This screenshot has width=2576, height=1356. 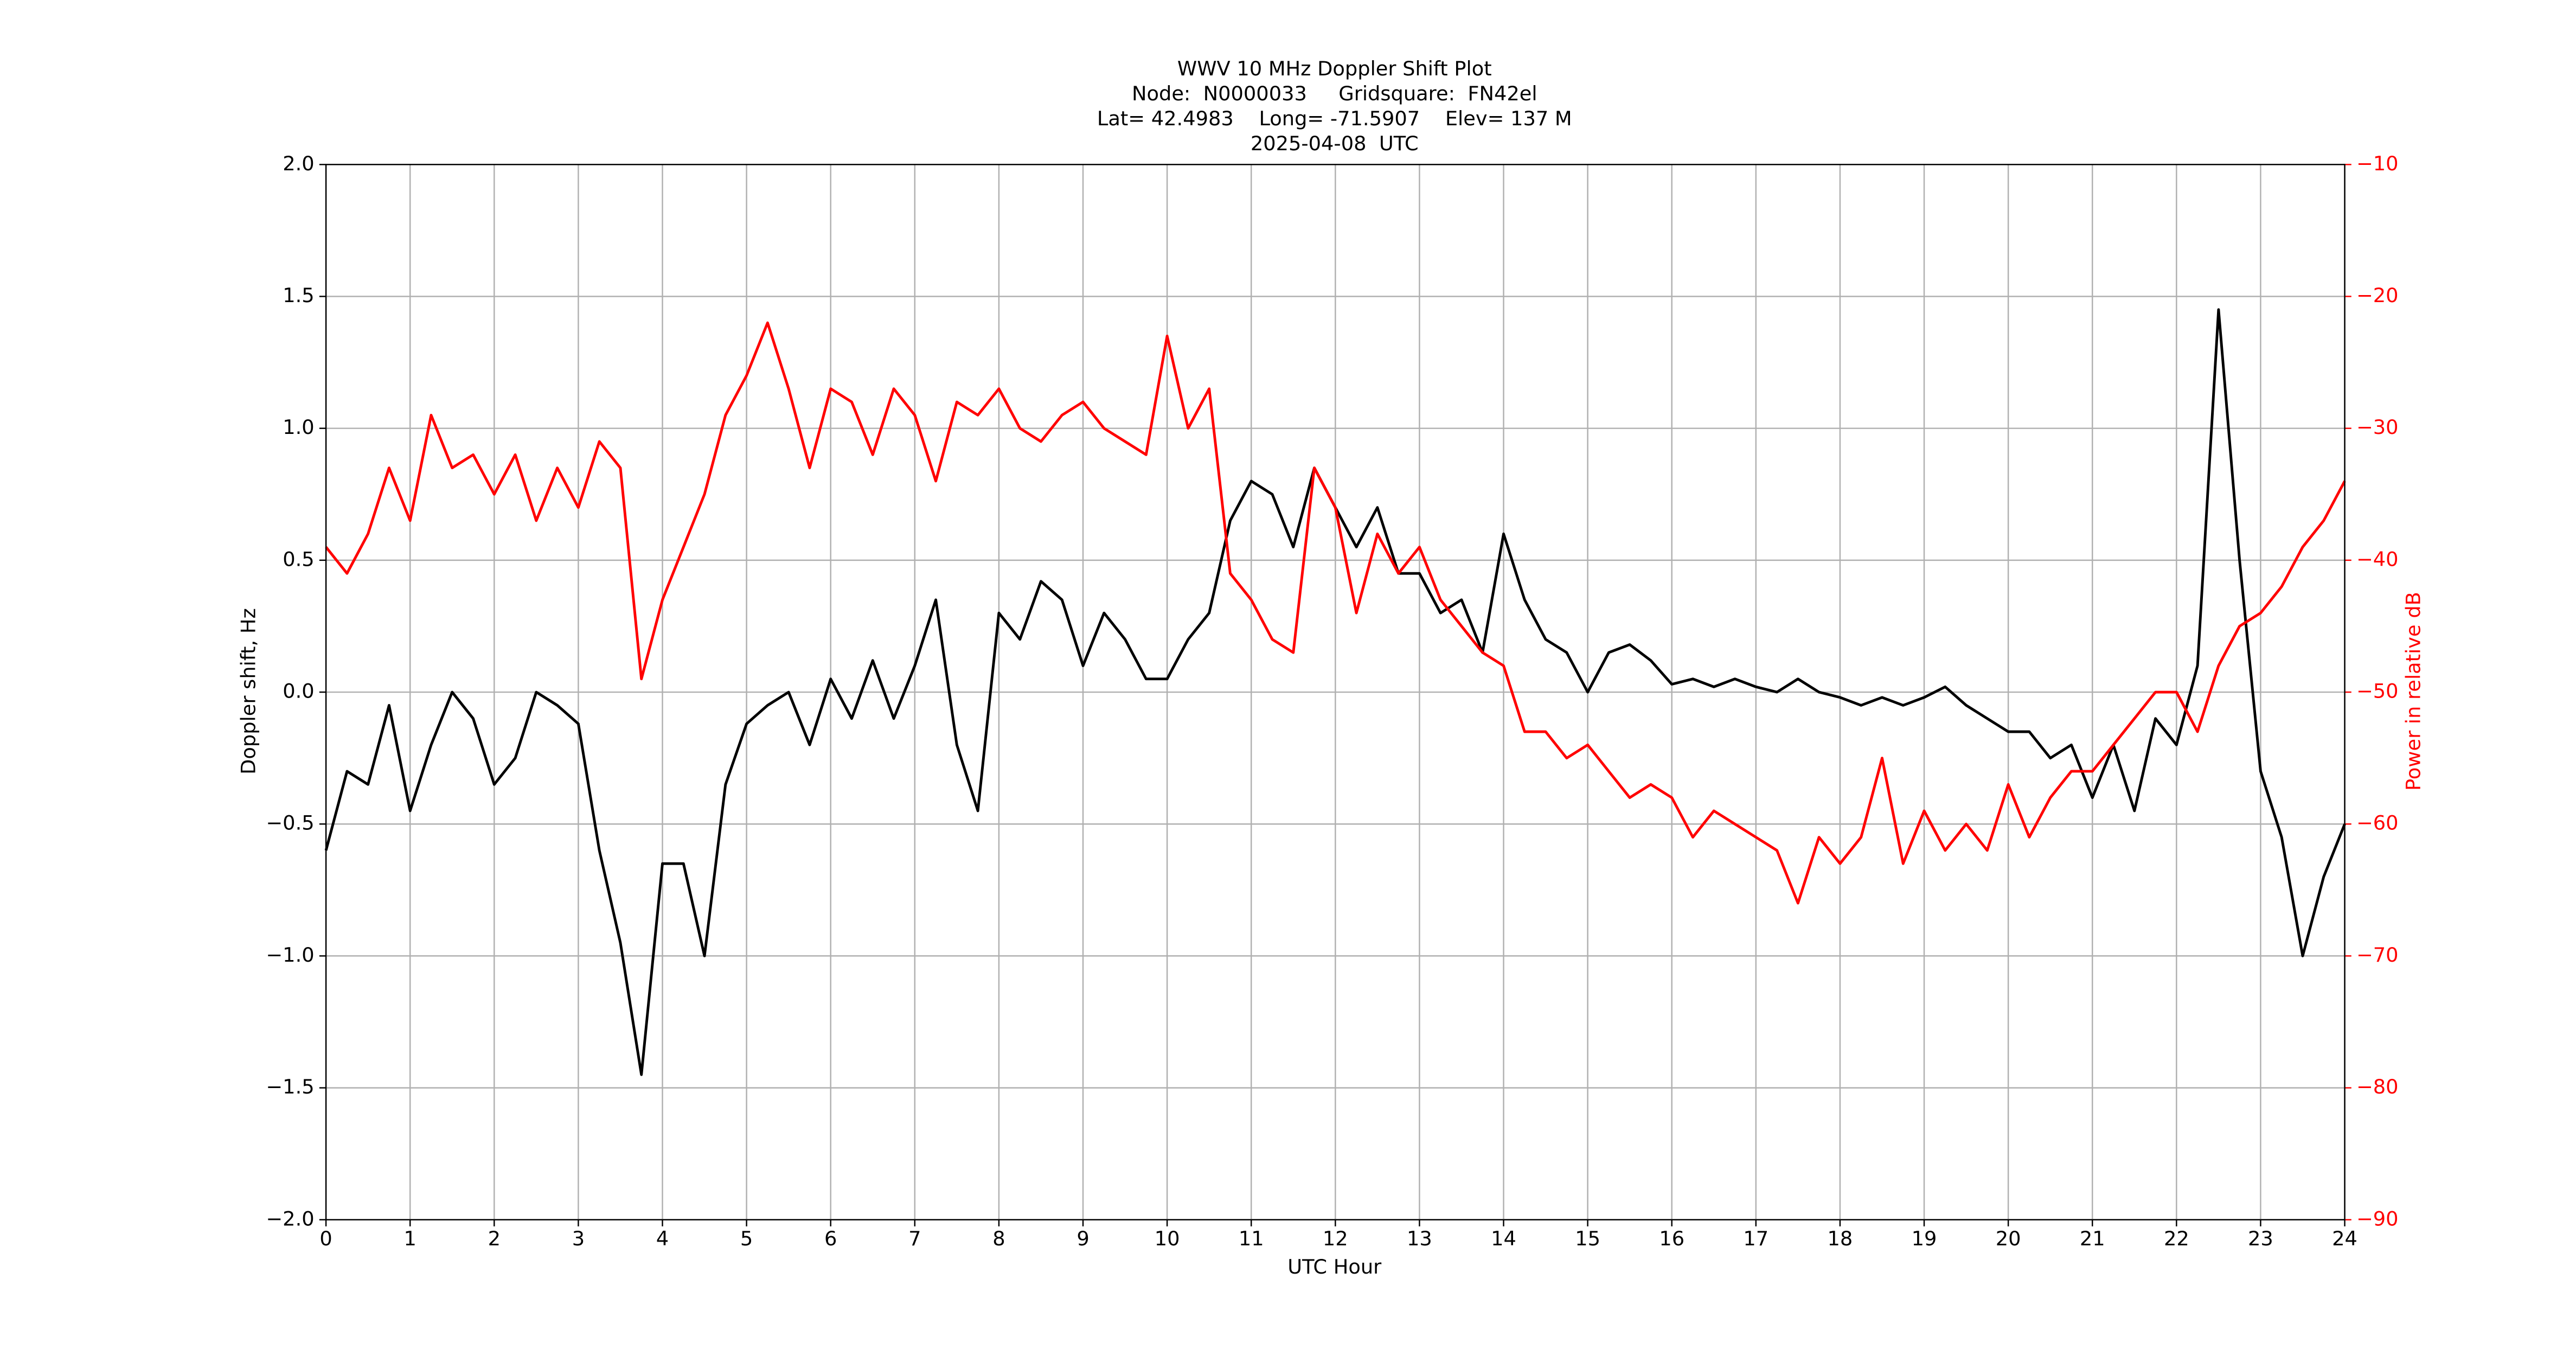 I want to click on x-tick-label: 19, so click(x=1924, y=1238).